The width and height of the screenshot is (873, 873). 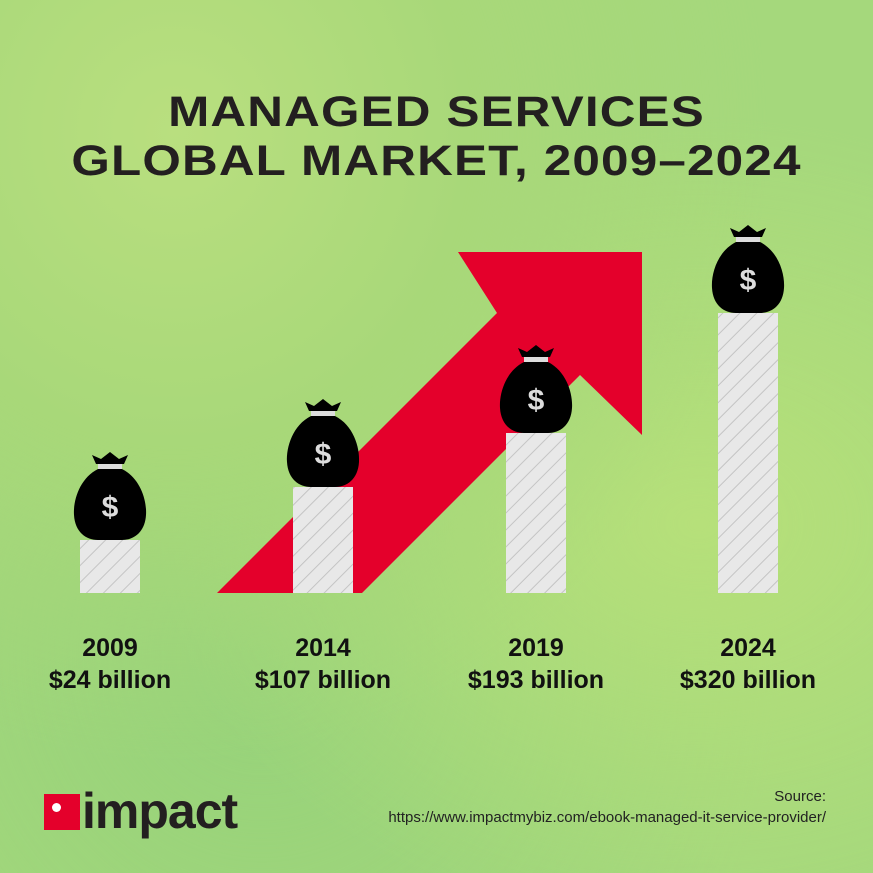 What do you see at coordinates (323, 664) in the screenshot?
I see `category-label: 2014 $107 billion` at bounding box center [323, 664].